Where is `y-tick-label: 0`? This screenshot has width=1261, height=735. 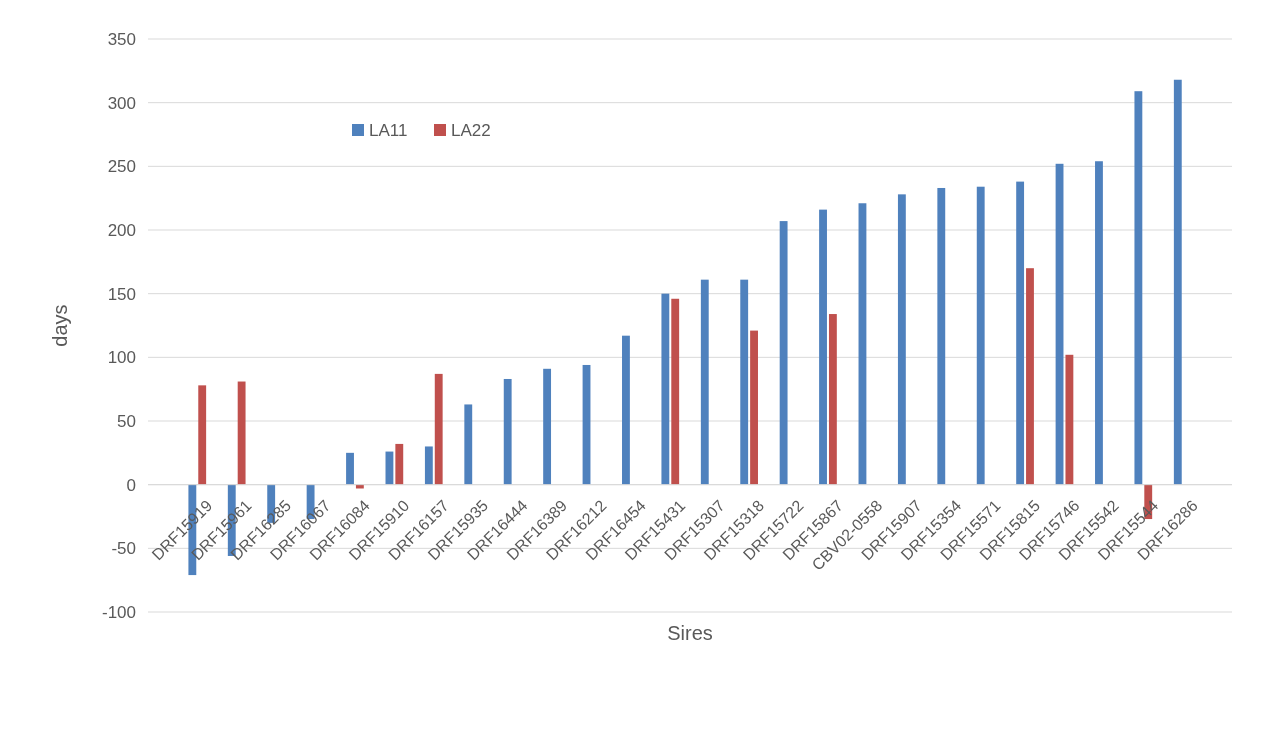
y-tick-label: 0 is located at coordinates (131, 485).